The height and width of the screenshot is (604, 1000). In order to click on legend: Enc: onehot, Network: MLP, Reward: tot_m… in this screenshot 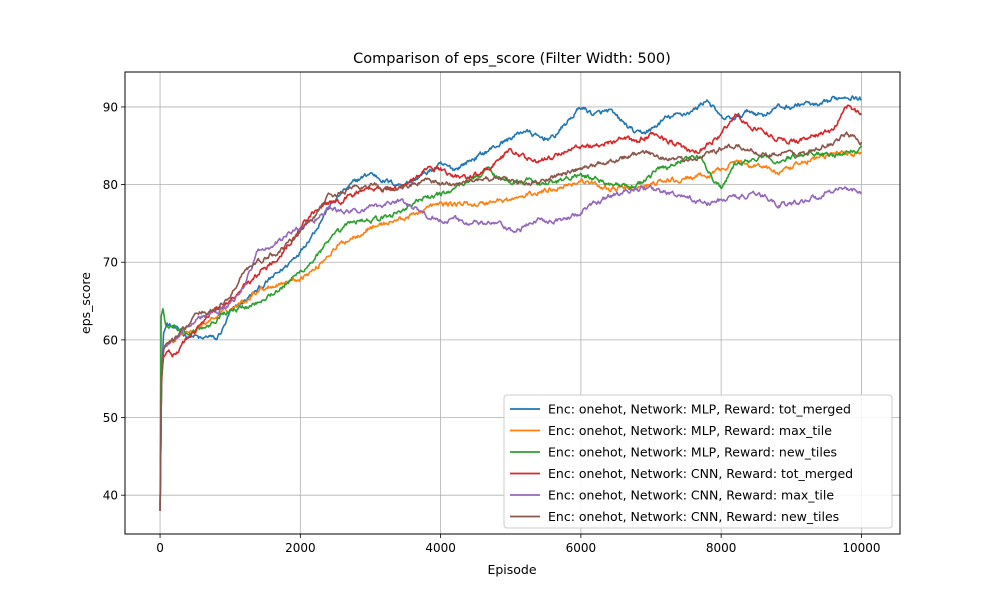, I will do `click(698, 461)`.